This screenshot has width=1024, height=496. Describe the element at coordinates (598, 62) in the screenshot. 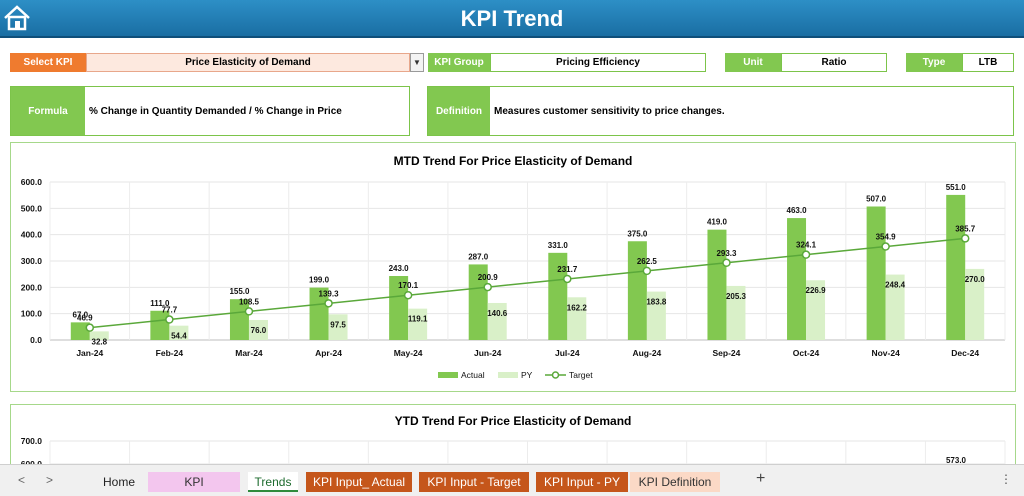

I see `kpi-group-value: Pricing Efficiency` at that location.